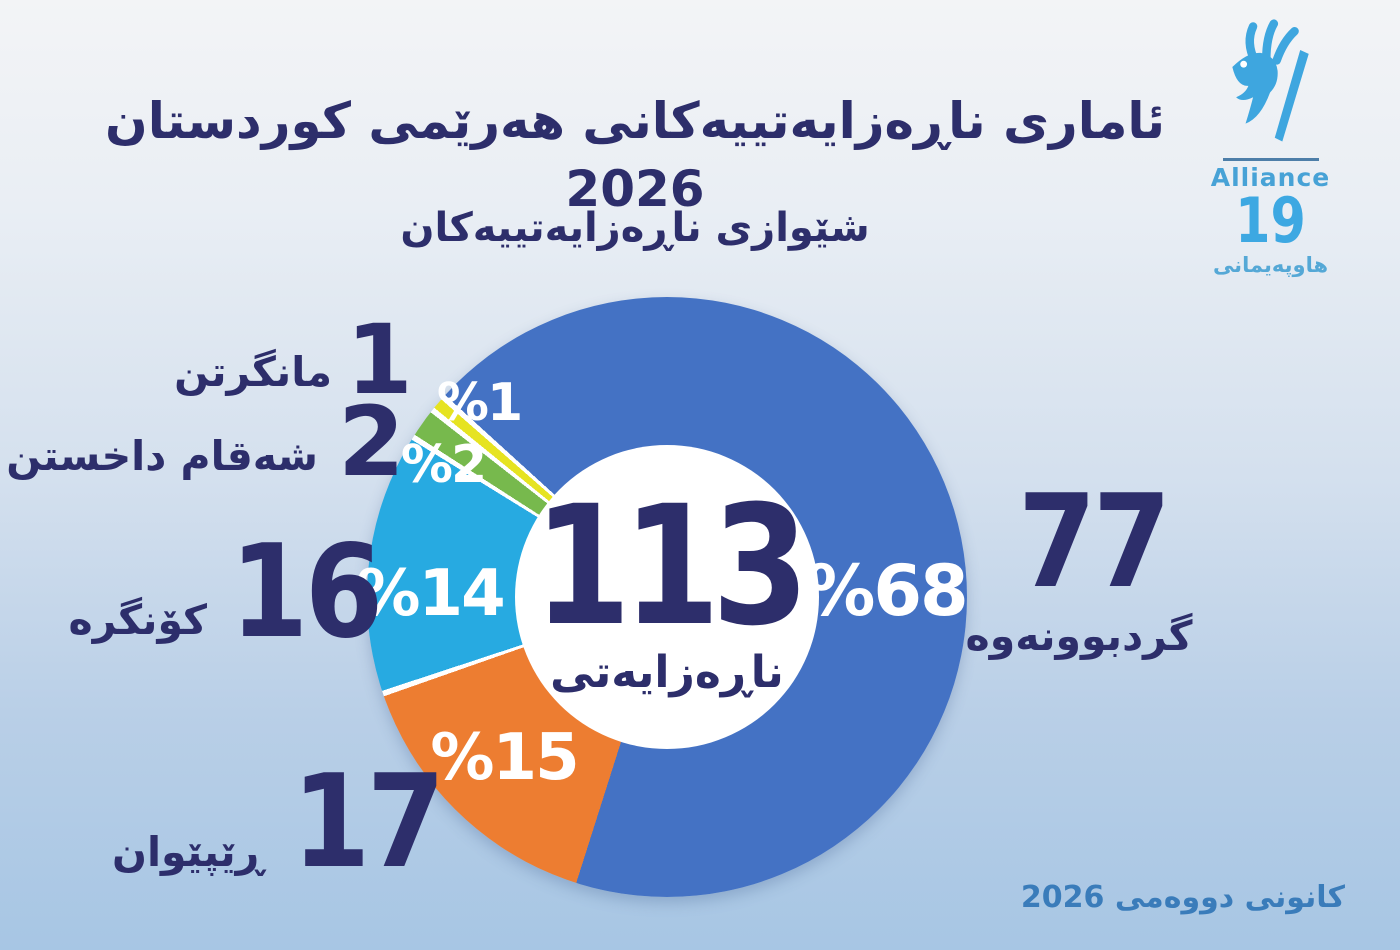 The height and width of the screenshot is (950, 1400). What do you see at coordinates (306, 592) in the screenshot?
I see `value-congress: 16` at bounding box center [306, 592].